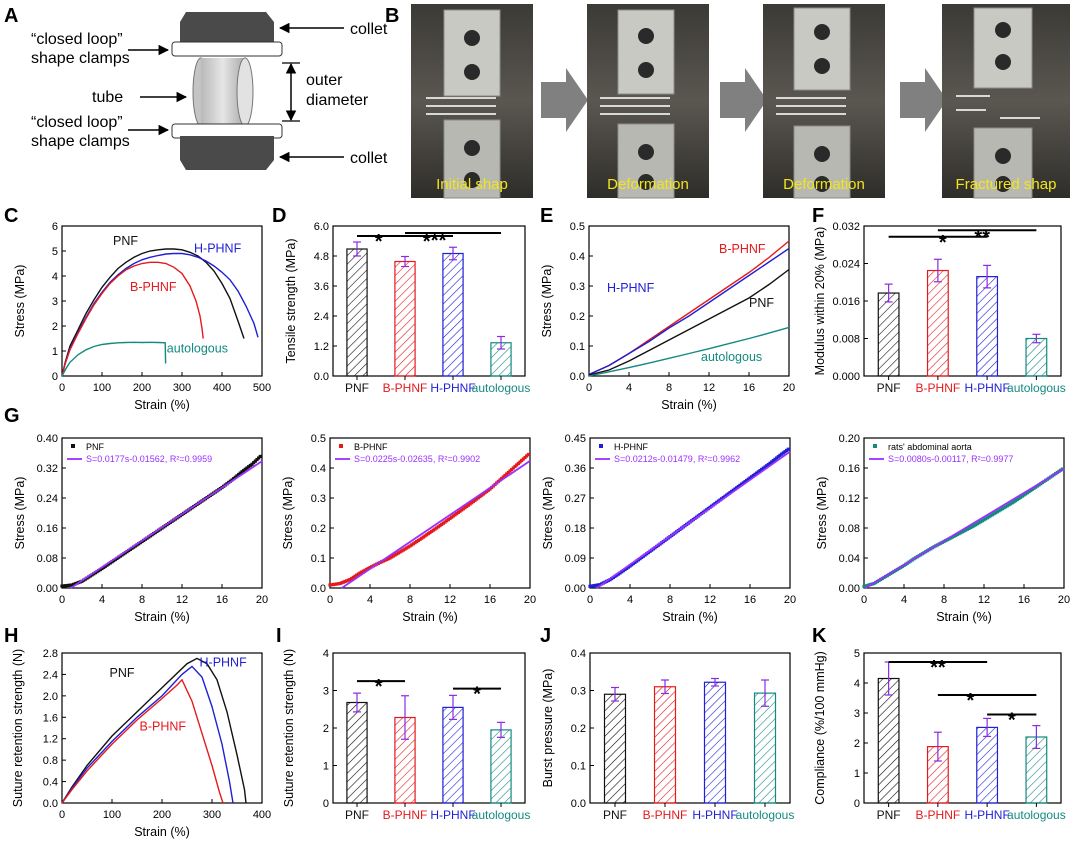 Image resolution: width=1072 pixels, height=842 pixels. What do you see at coordinates (577, 257) in the screenshot?
I see `y-tick-label: 0.4` at bounding box center [577, 257].